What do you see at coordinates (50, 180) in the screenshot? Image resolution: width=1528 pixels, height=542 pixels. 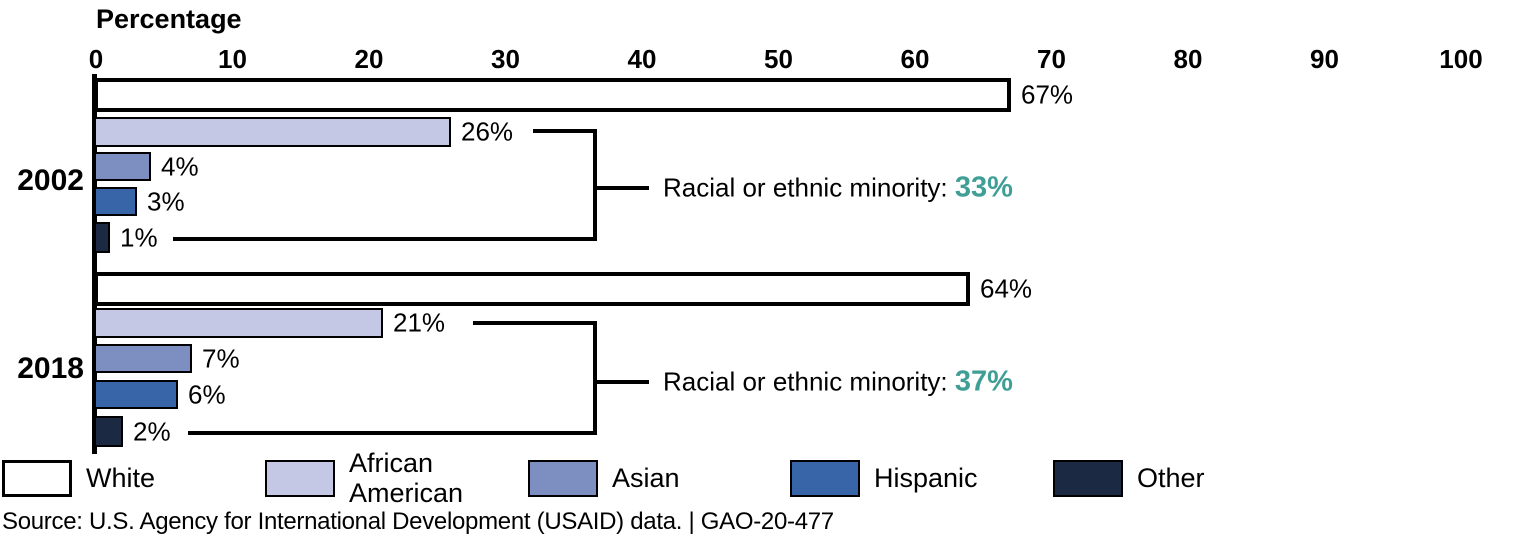 I see `year-label-2002: 2002` at bounding box center [50, 180].